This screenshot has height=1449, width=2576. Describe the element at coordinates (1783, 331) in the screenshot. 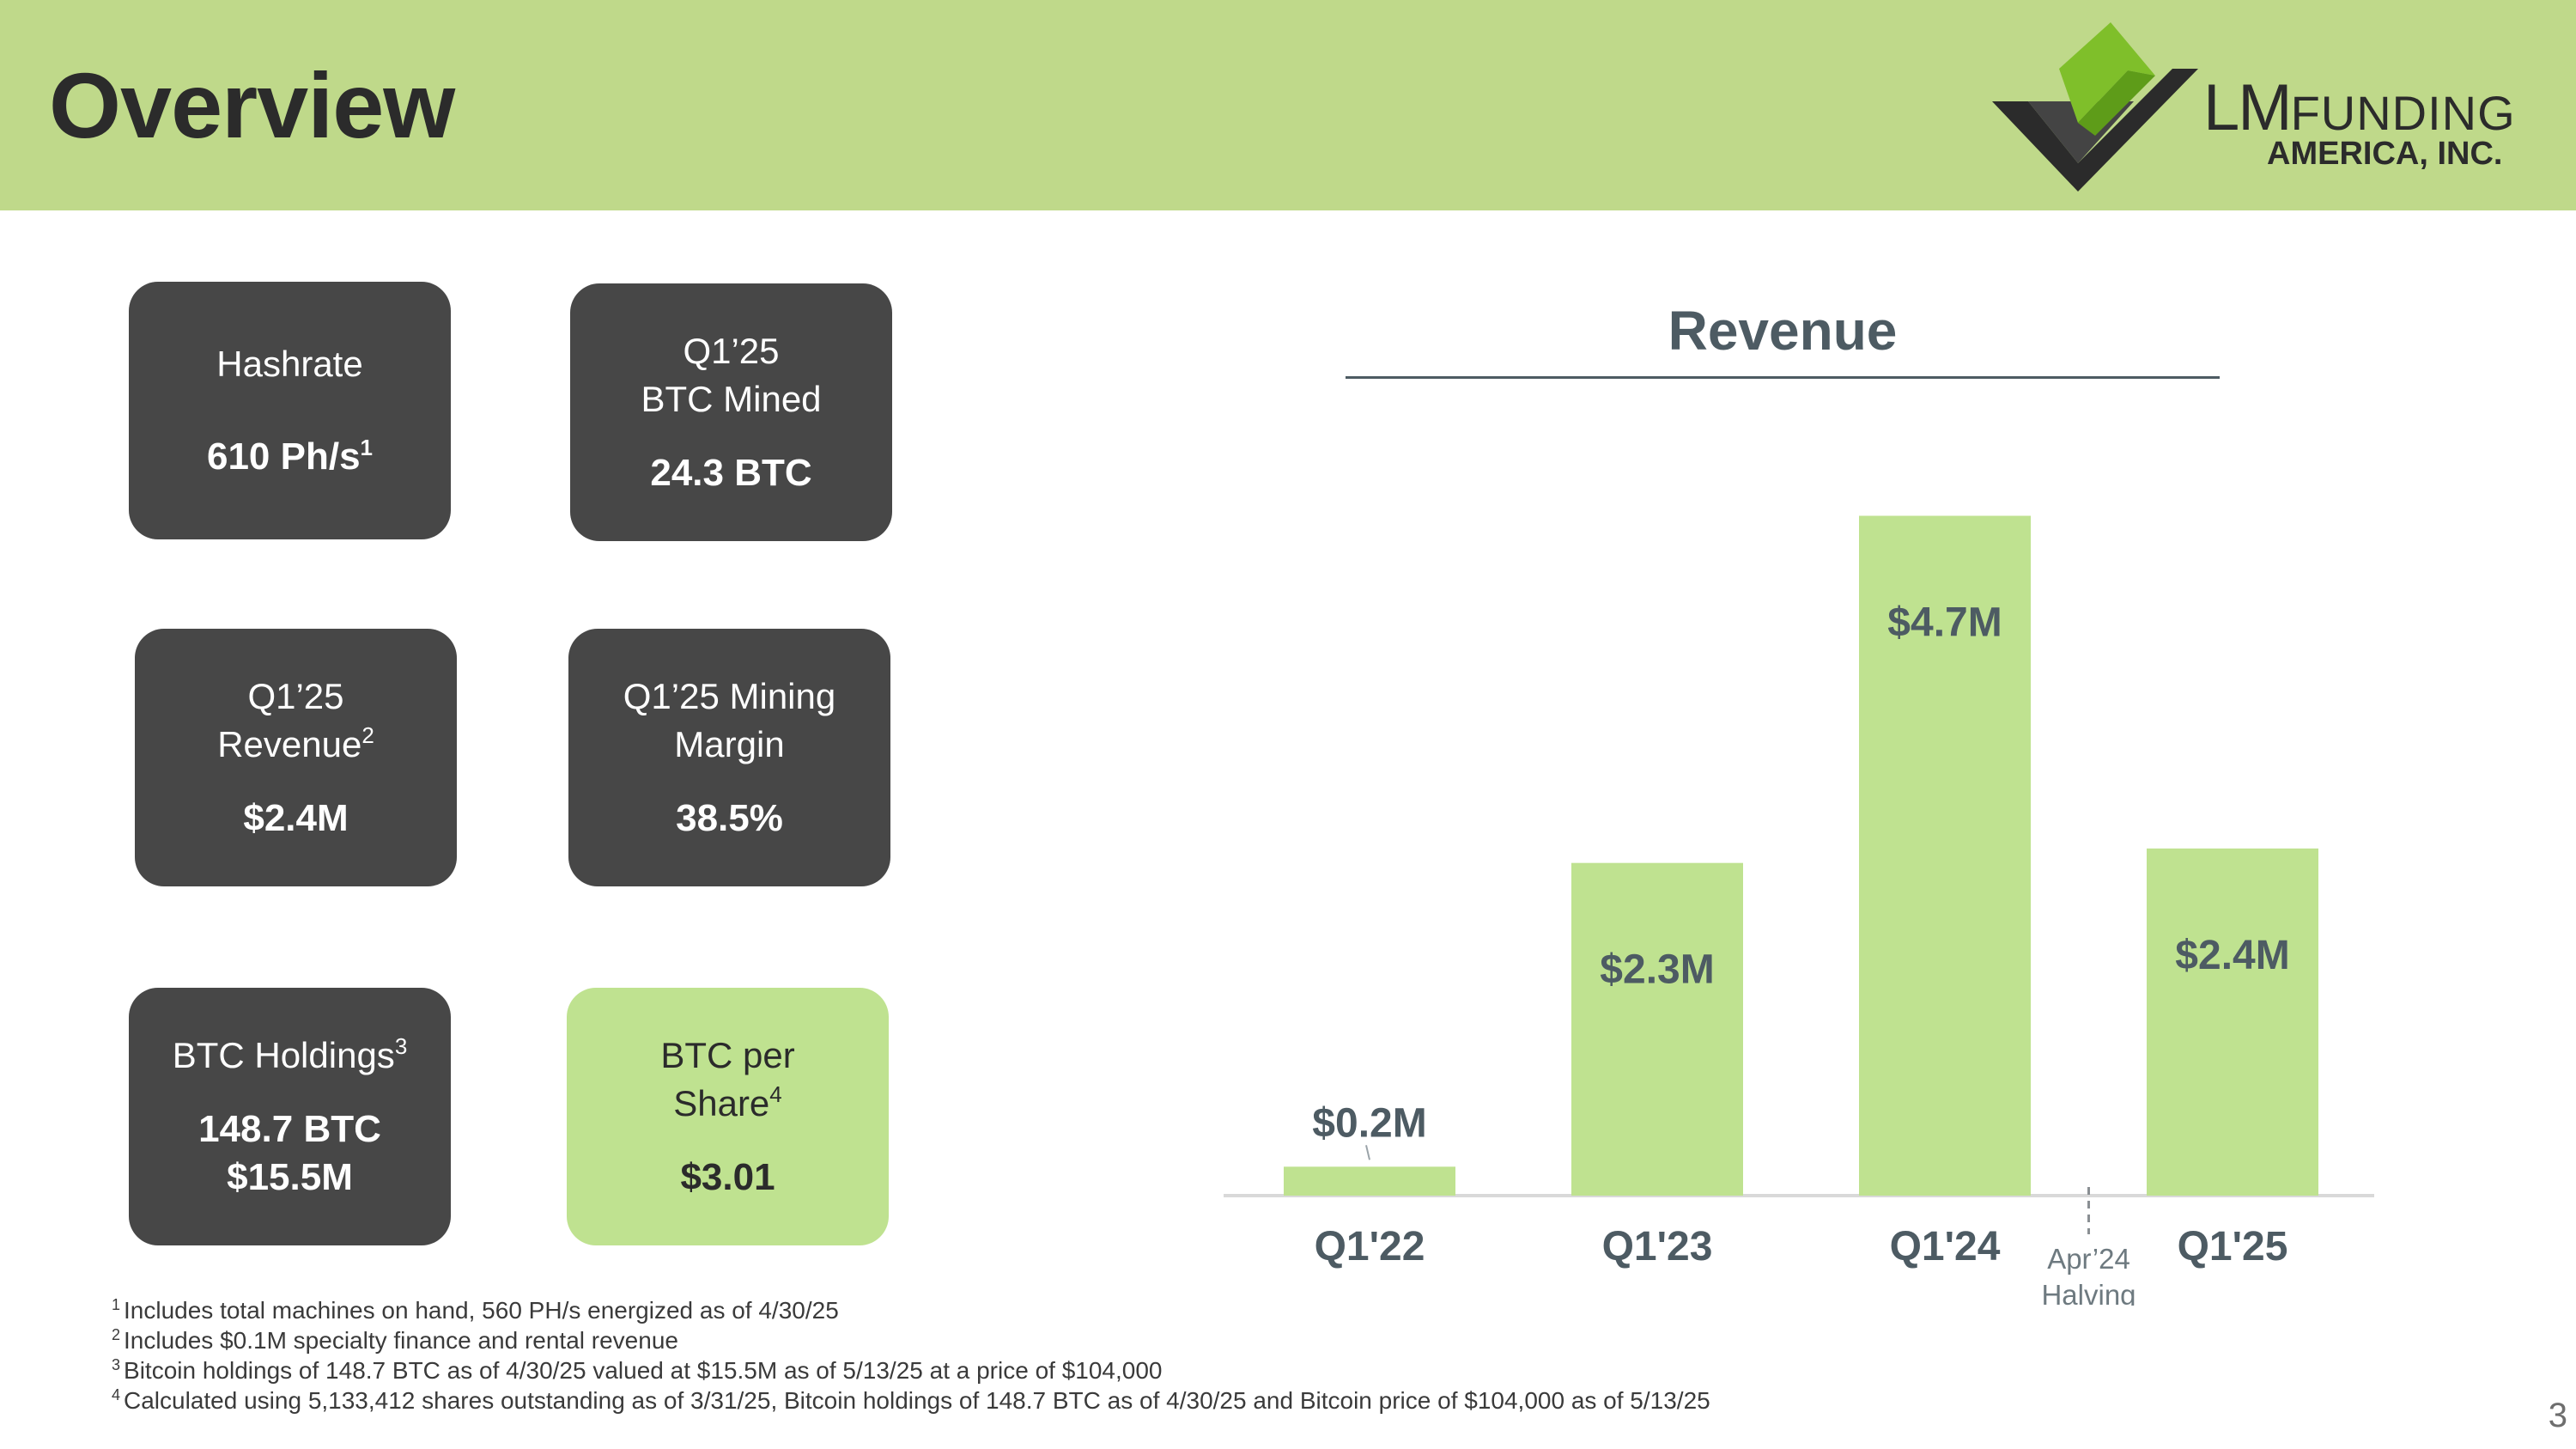

I see `chart-title: Revenue` at that location.